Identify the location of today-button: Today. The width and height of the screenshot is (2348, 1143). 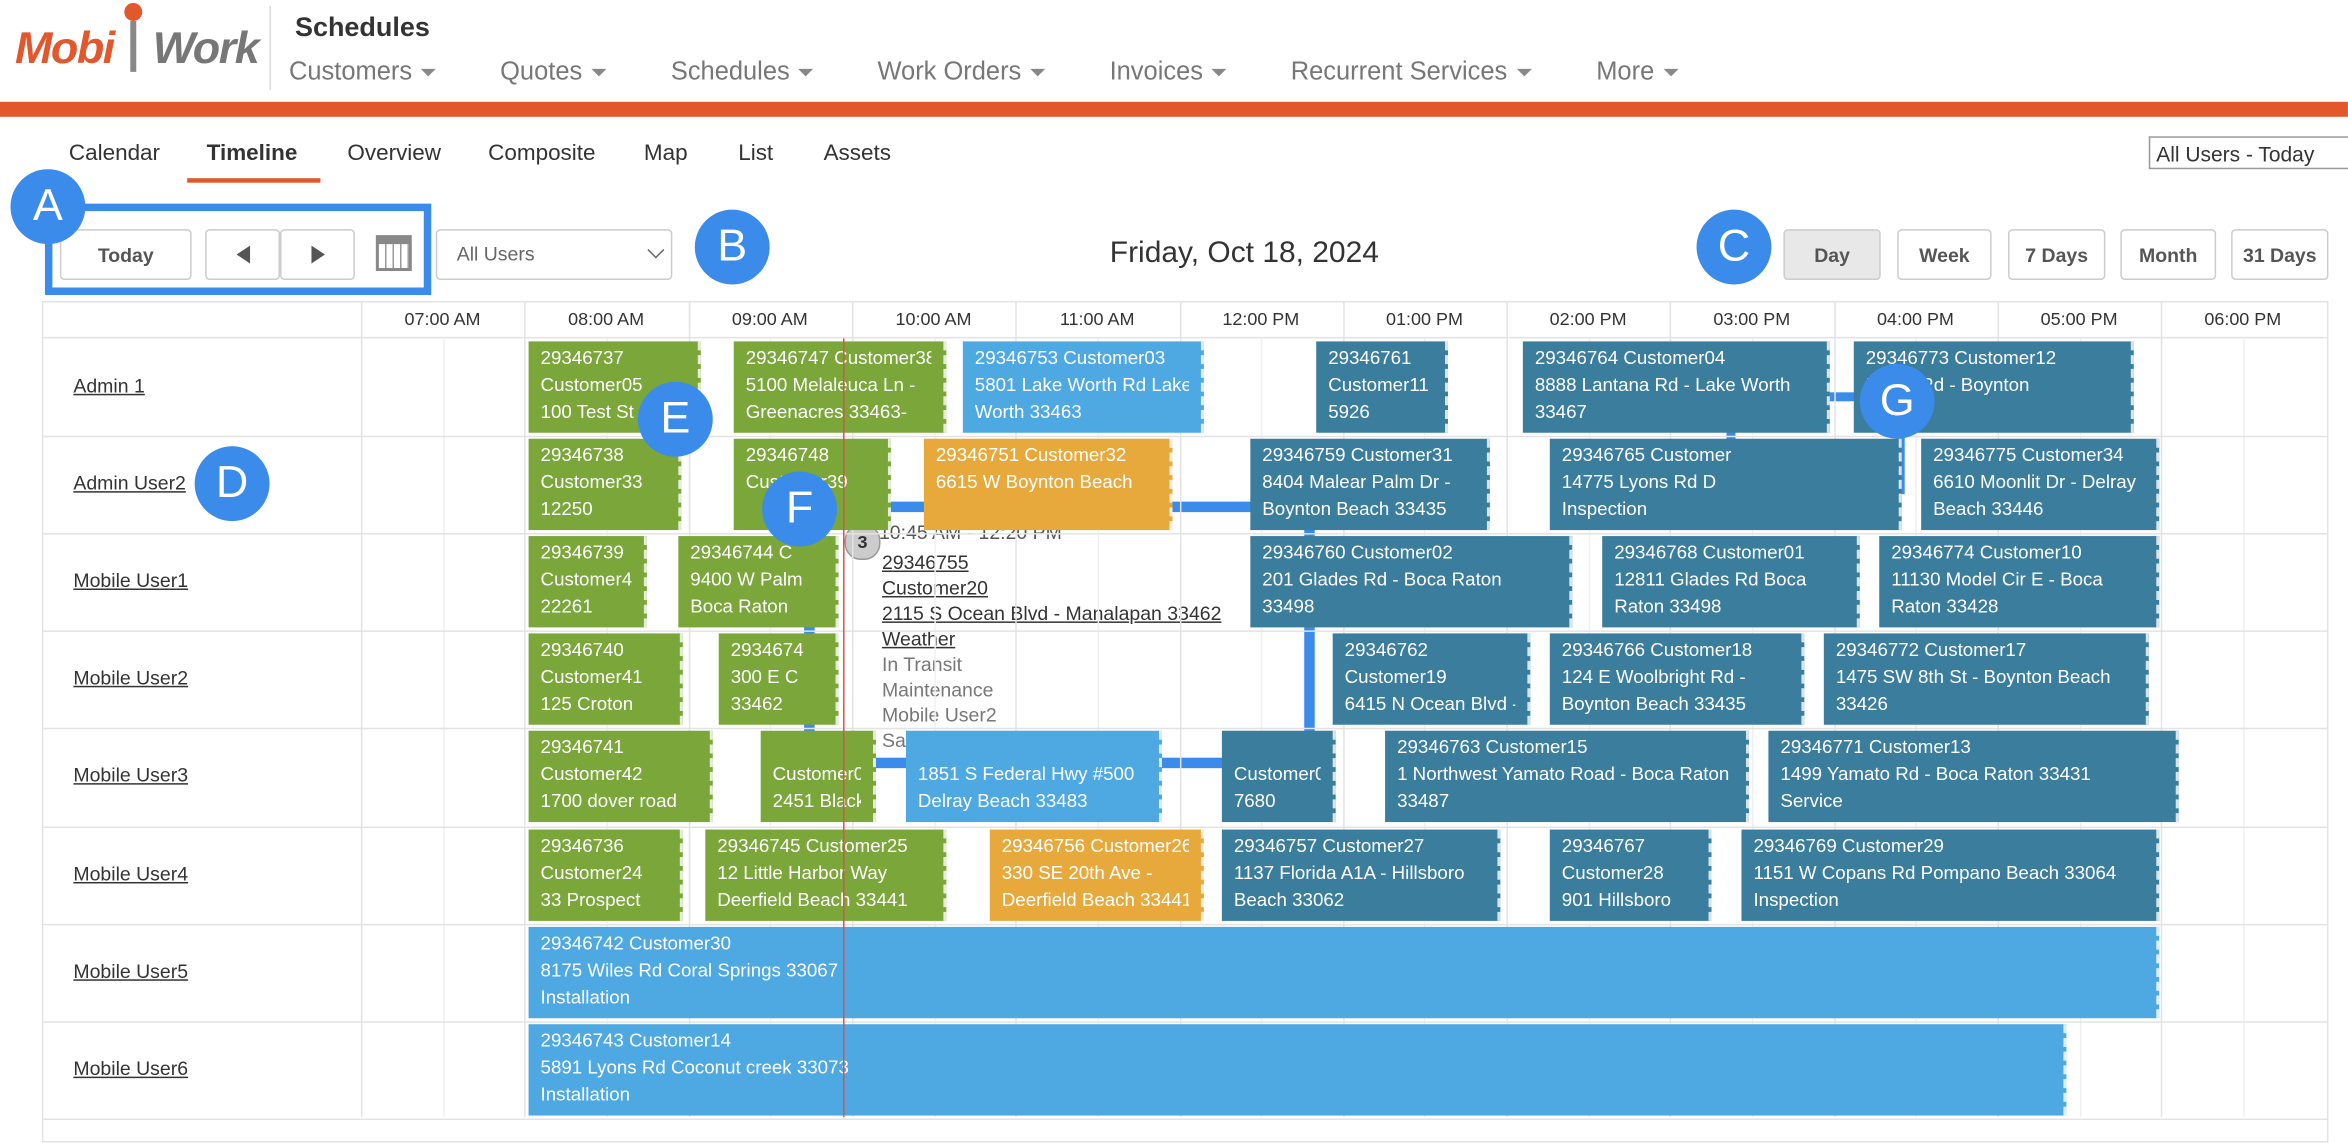
(125, 255).